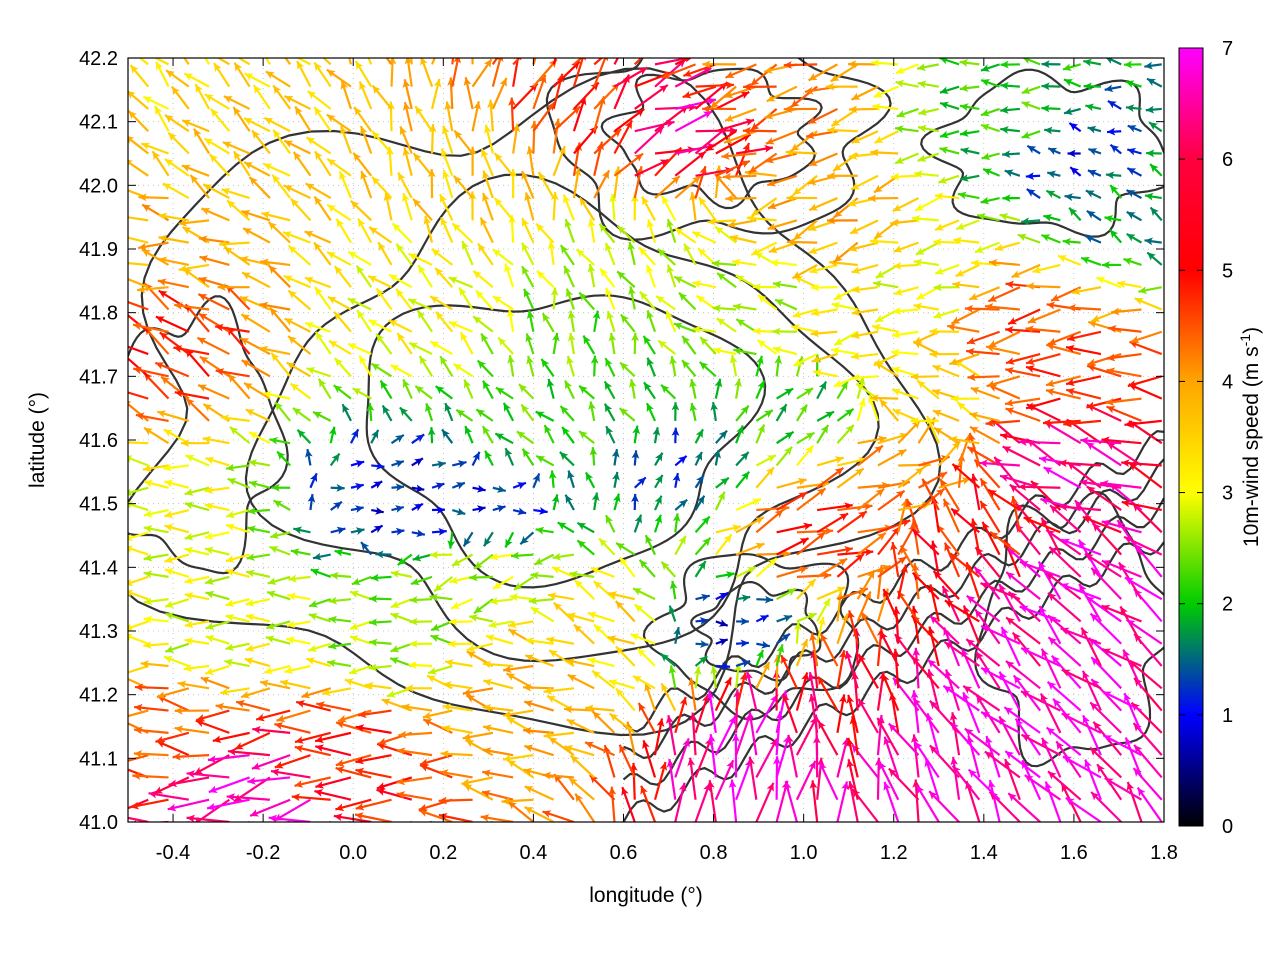  What do you see at coordinates (804, 853) in the screenshot?
I see `x-tick-label-7: 1.0` at bounding box center [804, 853].